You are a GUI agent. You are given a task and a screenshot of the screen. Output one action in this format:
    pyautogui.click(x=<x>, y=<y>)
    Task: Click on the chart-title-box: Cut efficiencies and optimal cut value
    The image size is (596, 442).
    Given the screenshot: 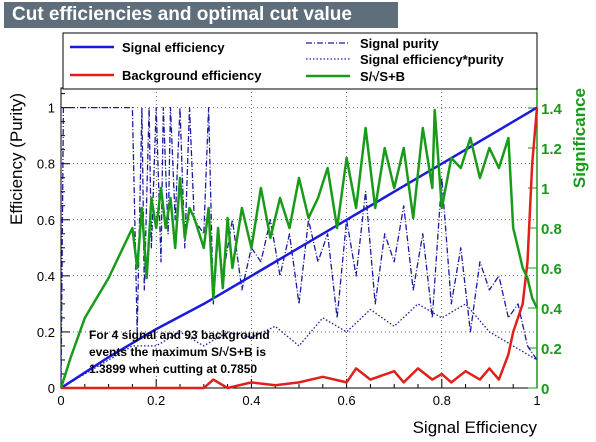 What is the action you would take?
    pyautogui.click(x=201, y=15)
    